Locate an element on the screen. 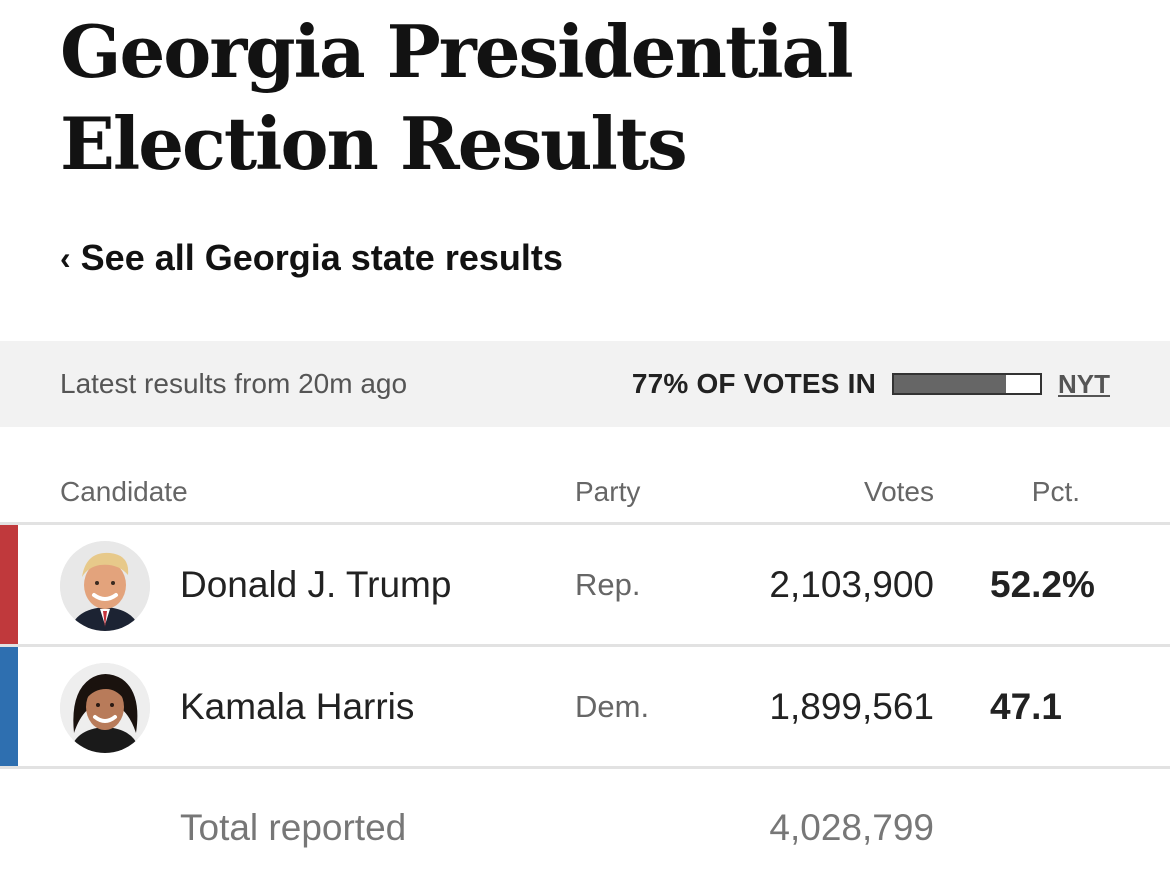 The image size is (1170, 880). votes-in-progress-bar is located at coordinates (967, 384).